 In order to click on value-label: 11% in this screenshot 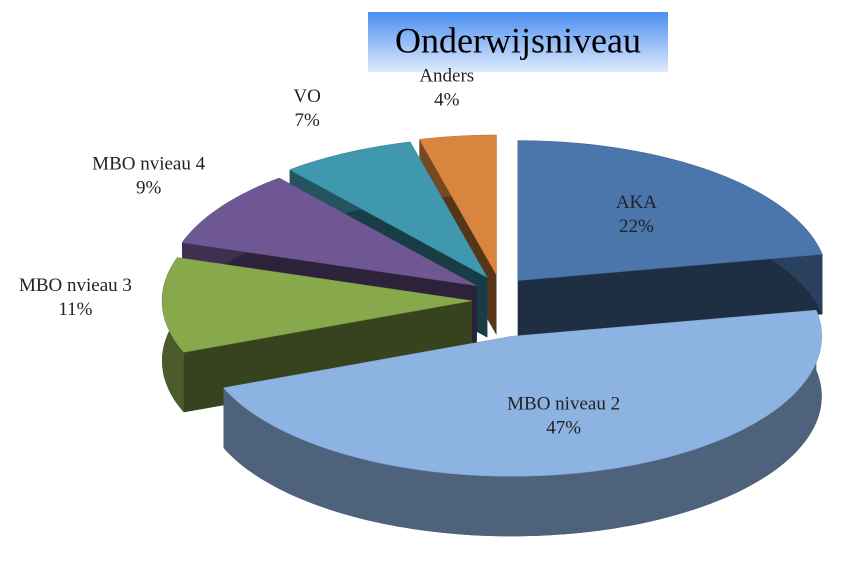, I will do `click(75, 309)`.